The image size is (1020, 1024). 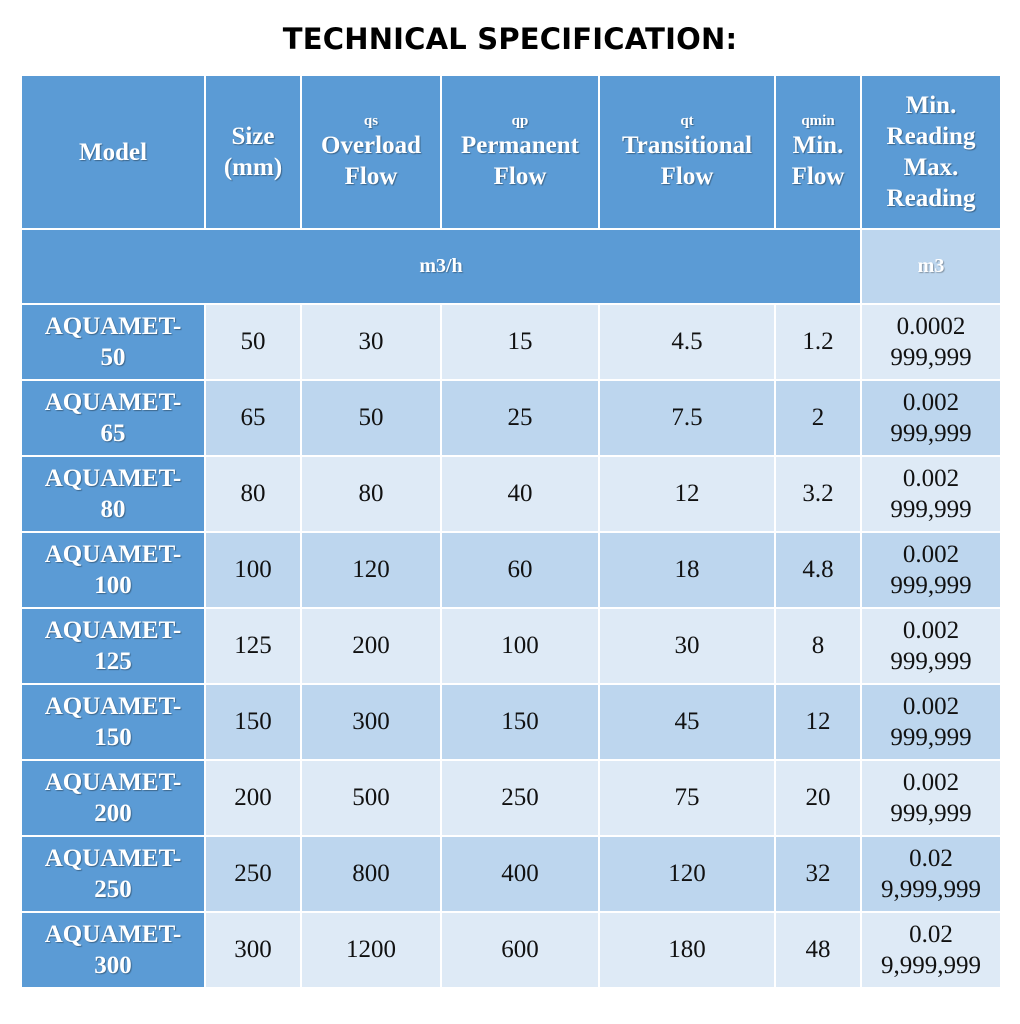 I want to click on min-flow-cell: 32, so click(x=818, y=874).